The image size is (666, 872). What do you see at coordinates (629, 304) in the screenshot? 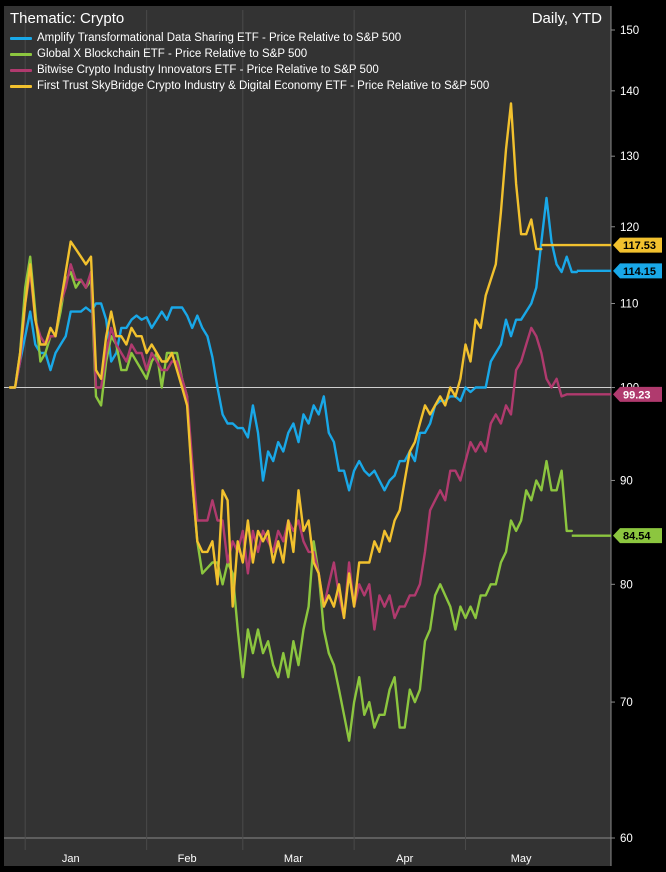
I see `y-tick-label: 110` at bounding box center [629, 304].